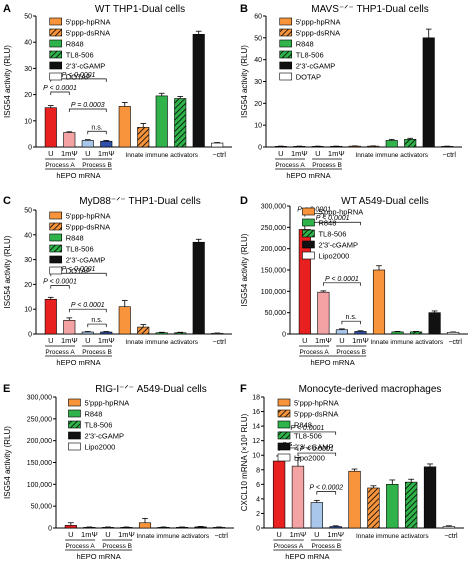  I want to click on y-tick-label: 150,000, so click(273, 271).